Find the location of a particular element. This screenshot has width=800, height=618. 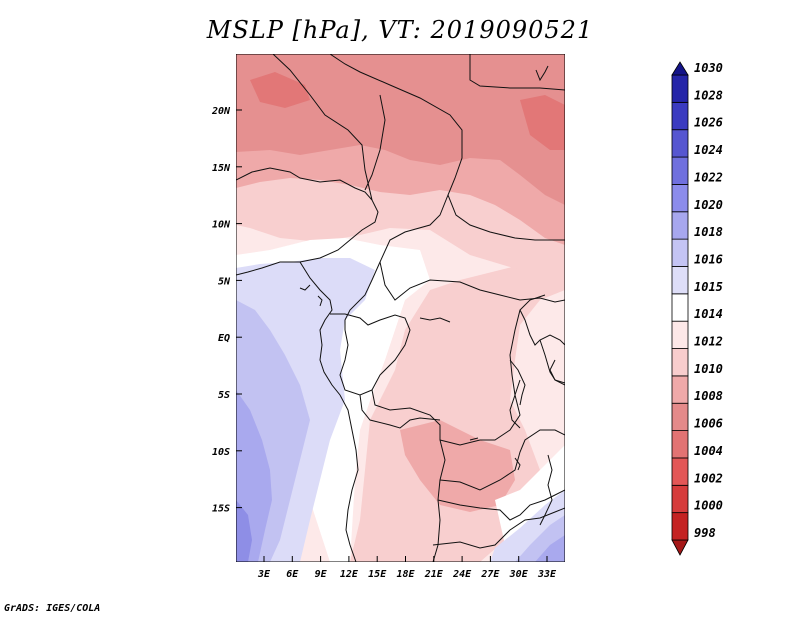

latitude-axis: 20N 15N 10N 5N EQ 5S 10S 15S is located at coordinates (226, 310).